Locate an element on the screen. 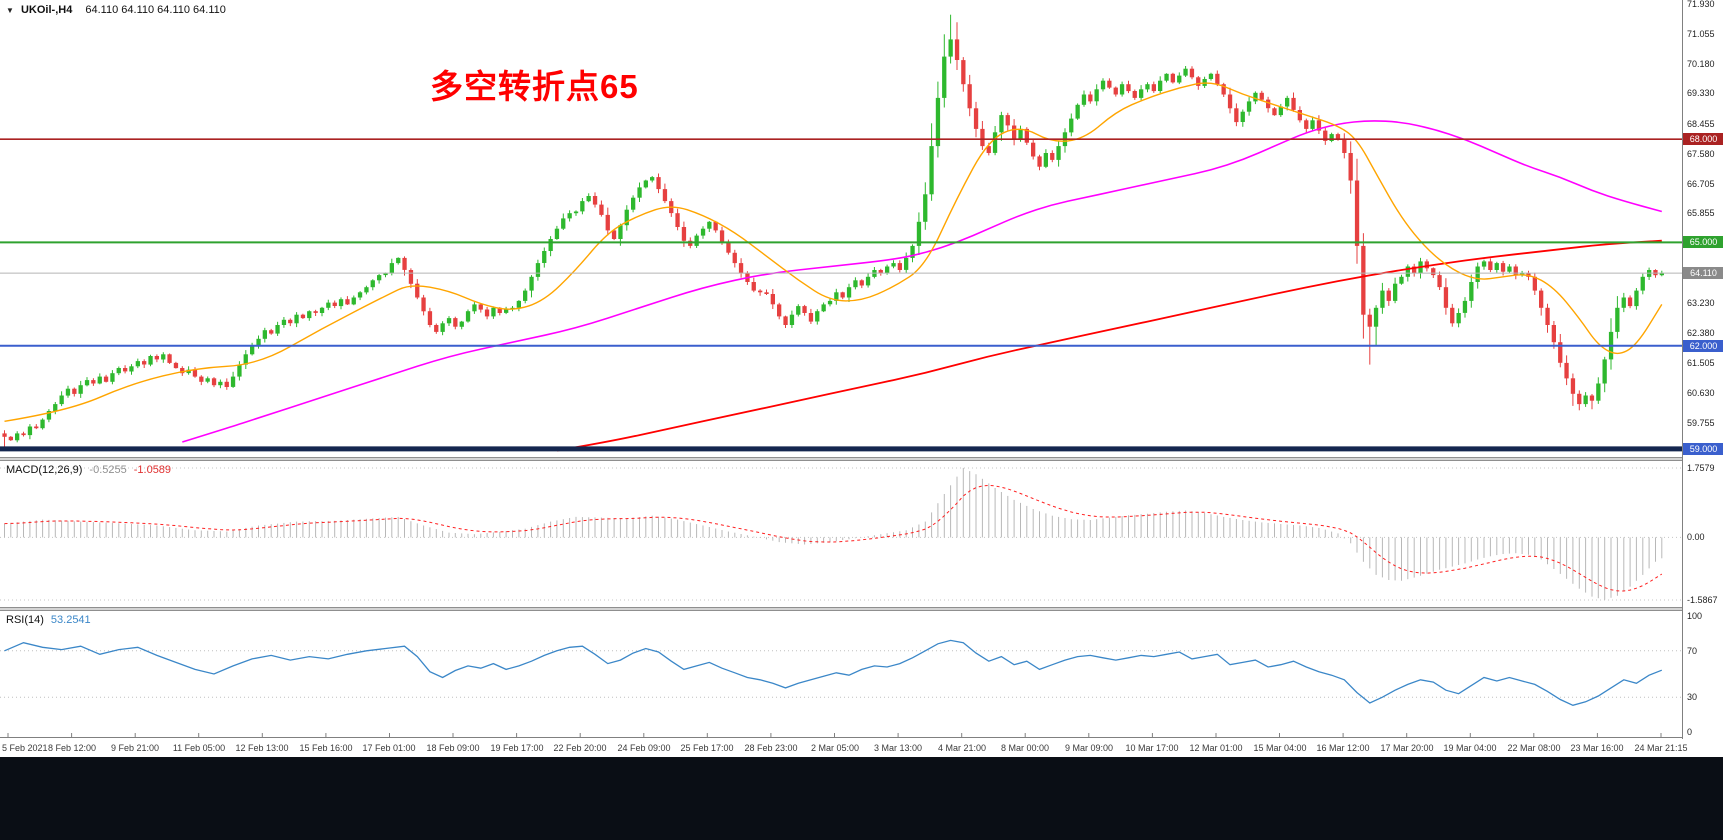  time-axis-label: 15 Feb 16:00 is located at coordinates (326, 748).